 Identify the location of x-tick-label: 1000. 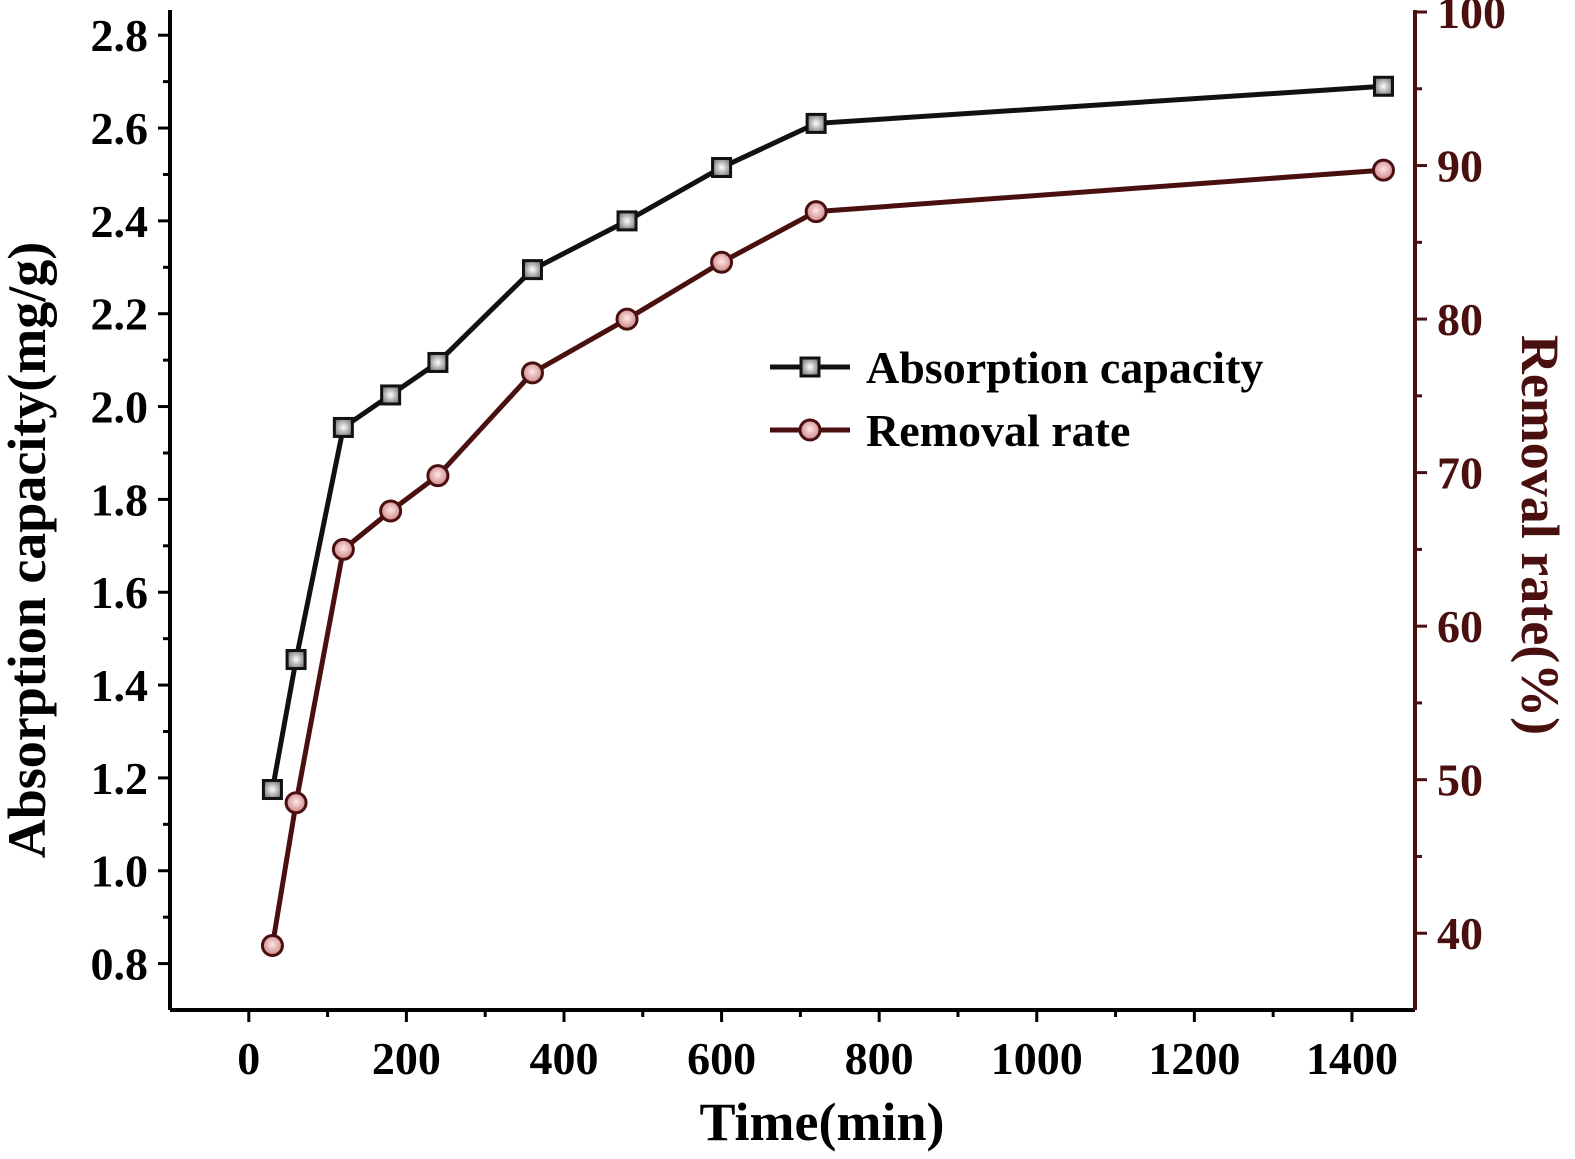
(1037, 1058).